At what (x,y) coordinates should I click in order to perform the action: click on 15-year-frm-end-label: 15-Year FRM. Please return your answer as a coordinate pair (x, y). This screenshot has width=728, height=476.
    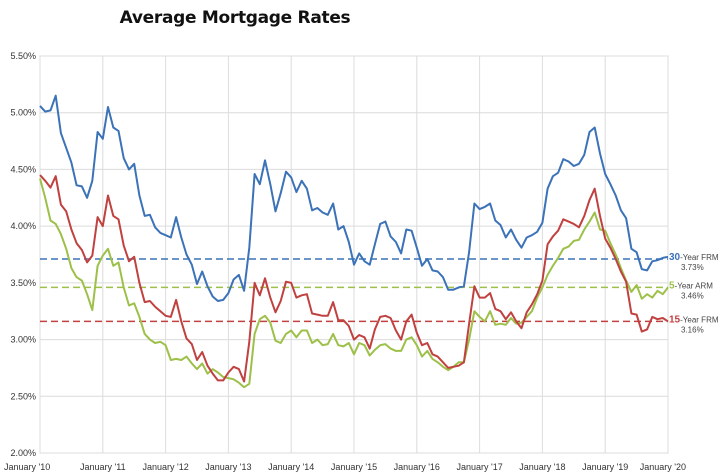
    Looking at the image, I should click on (694, 319).